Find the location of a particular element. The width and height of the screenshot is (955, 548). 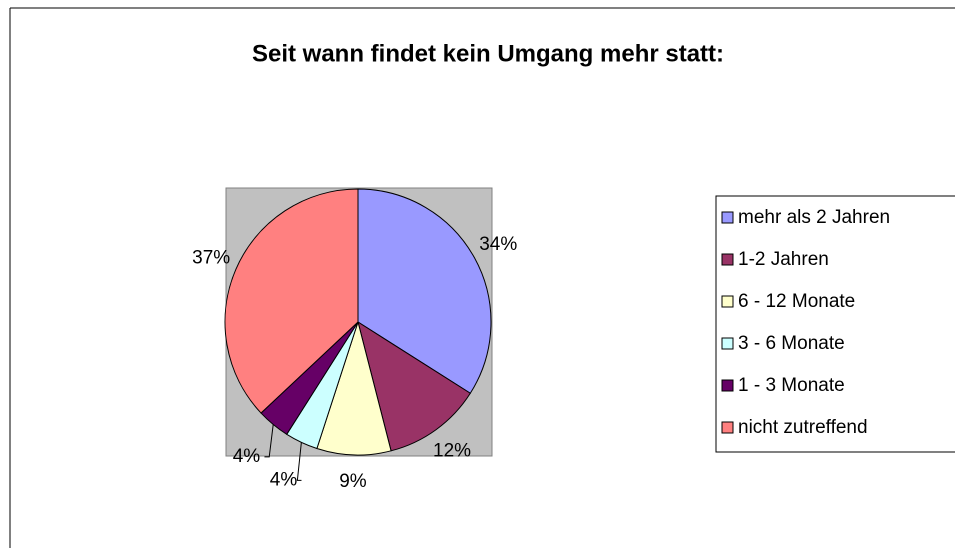

legend-label: 1 - 3 Monate is located at coordinates (791, 385).